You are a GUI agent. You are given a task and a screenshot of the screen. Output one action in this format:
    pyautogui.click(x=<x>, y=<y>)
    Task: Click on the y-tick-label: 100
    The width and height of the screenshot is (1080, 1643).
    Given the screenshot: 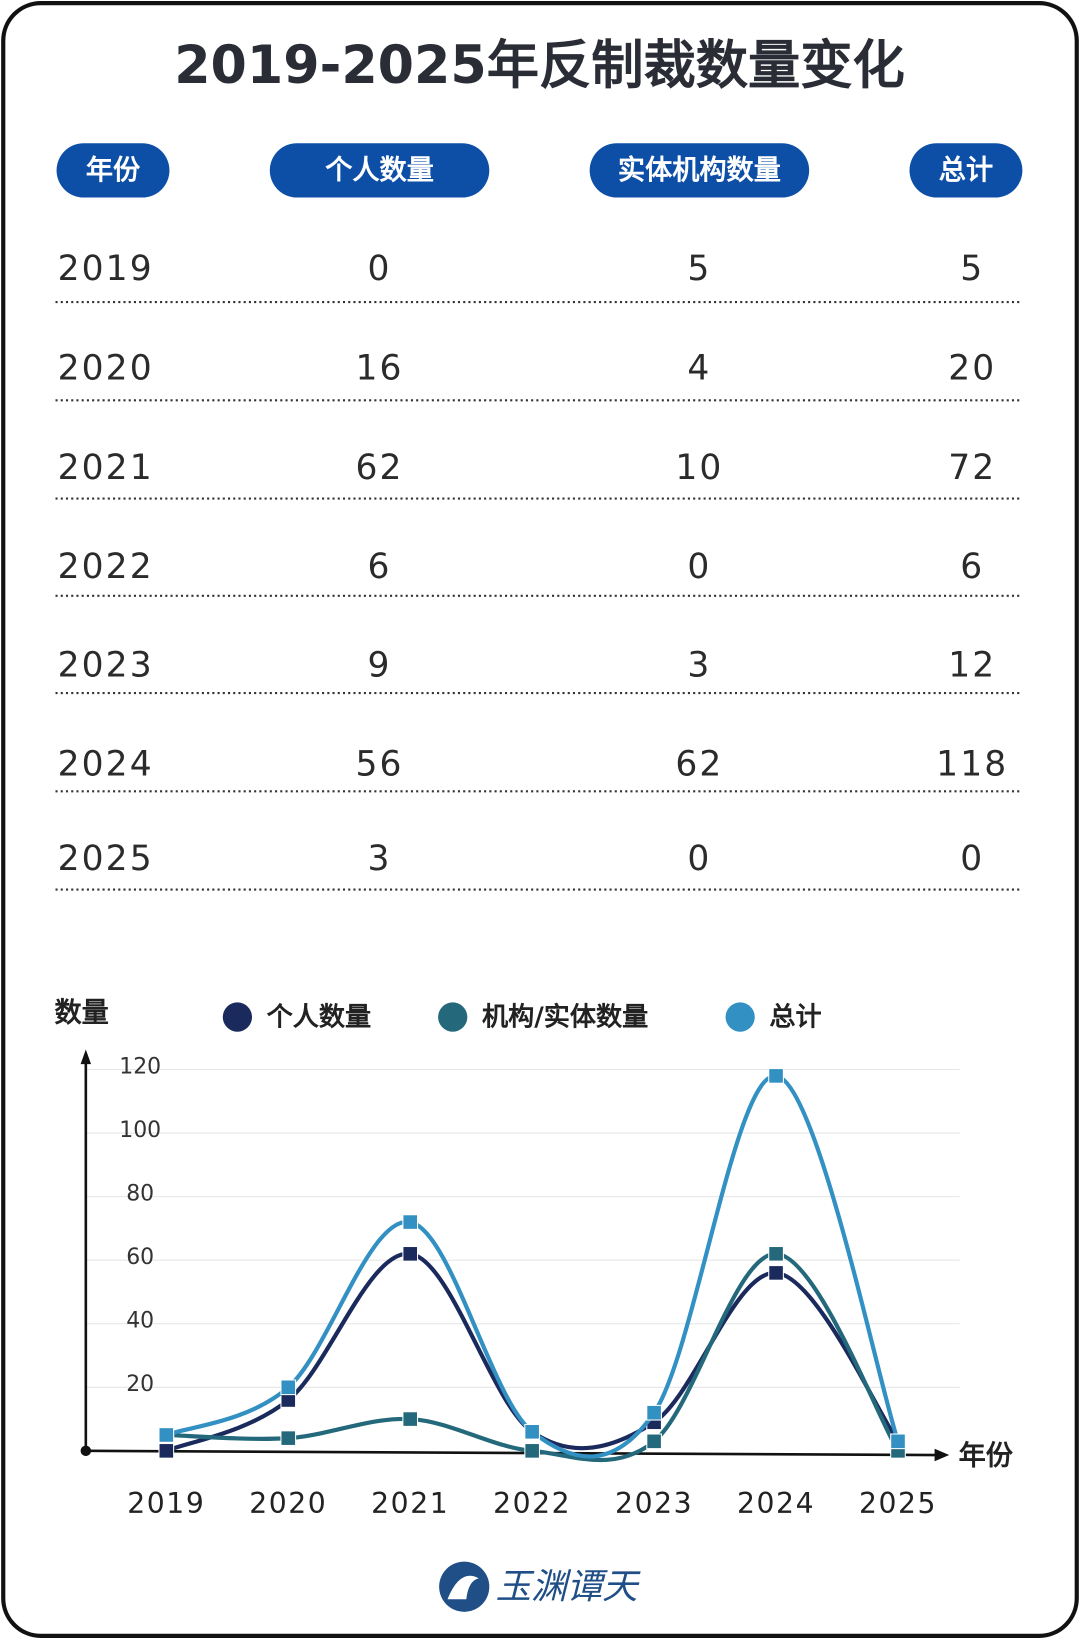 What is the action you would take?
    pyautogui.click(x=140, y=1130)
    